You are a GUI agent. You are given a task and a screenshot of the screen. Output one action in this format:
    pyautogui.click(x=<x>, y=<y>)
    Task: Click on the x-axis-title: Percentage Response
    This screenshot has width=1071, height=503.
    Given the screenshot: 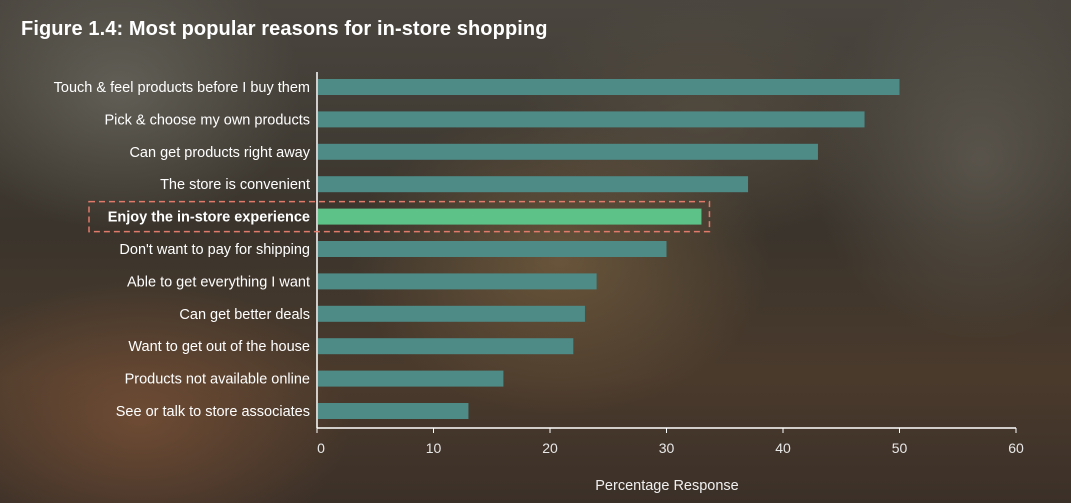 What is the action you would take?
    pyautogui.click(x=667, y=486)
    